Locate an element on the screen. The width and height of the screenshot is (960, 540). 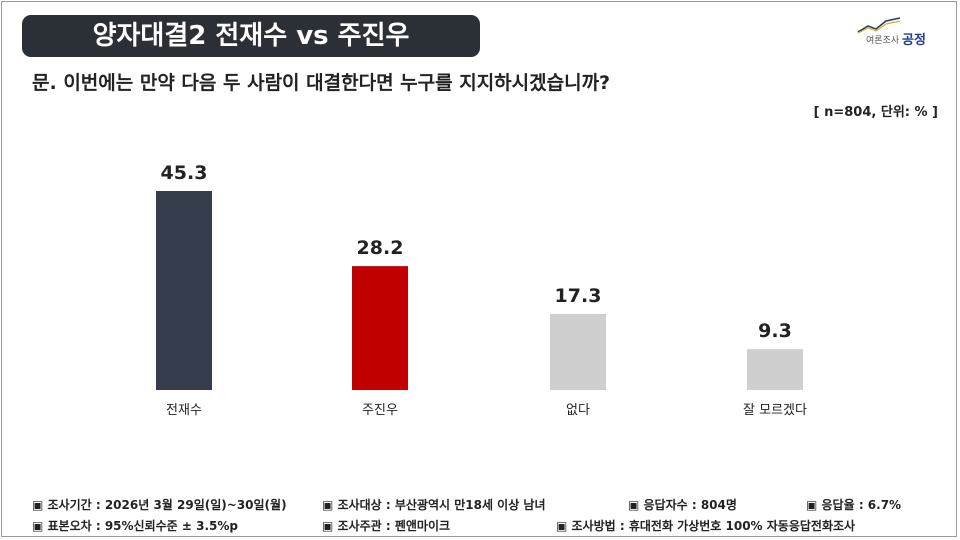
footer-response-rate: ▣ 응답율 : 6.7% is located at coordinates (854, 505).